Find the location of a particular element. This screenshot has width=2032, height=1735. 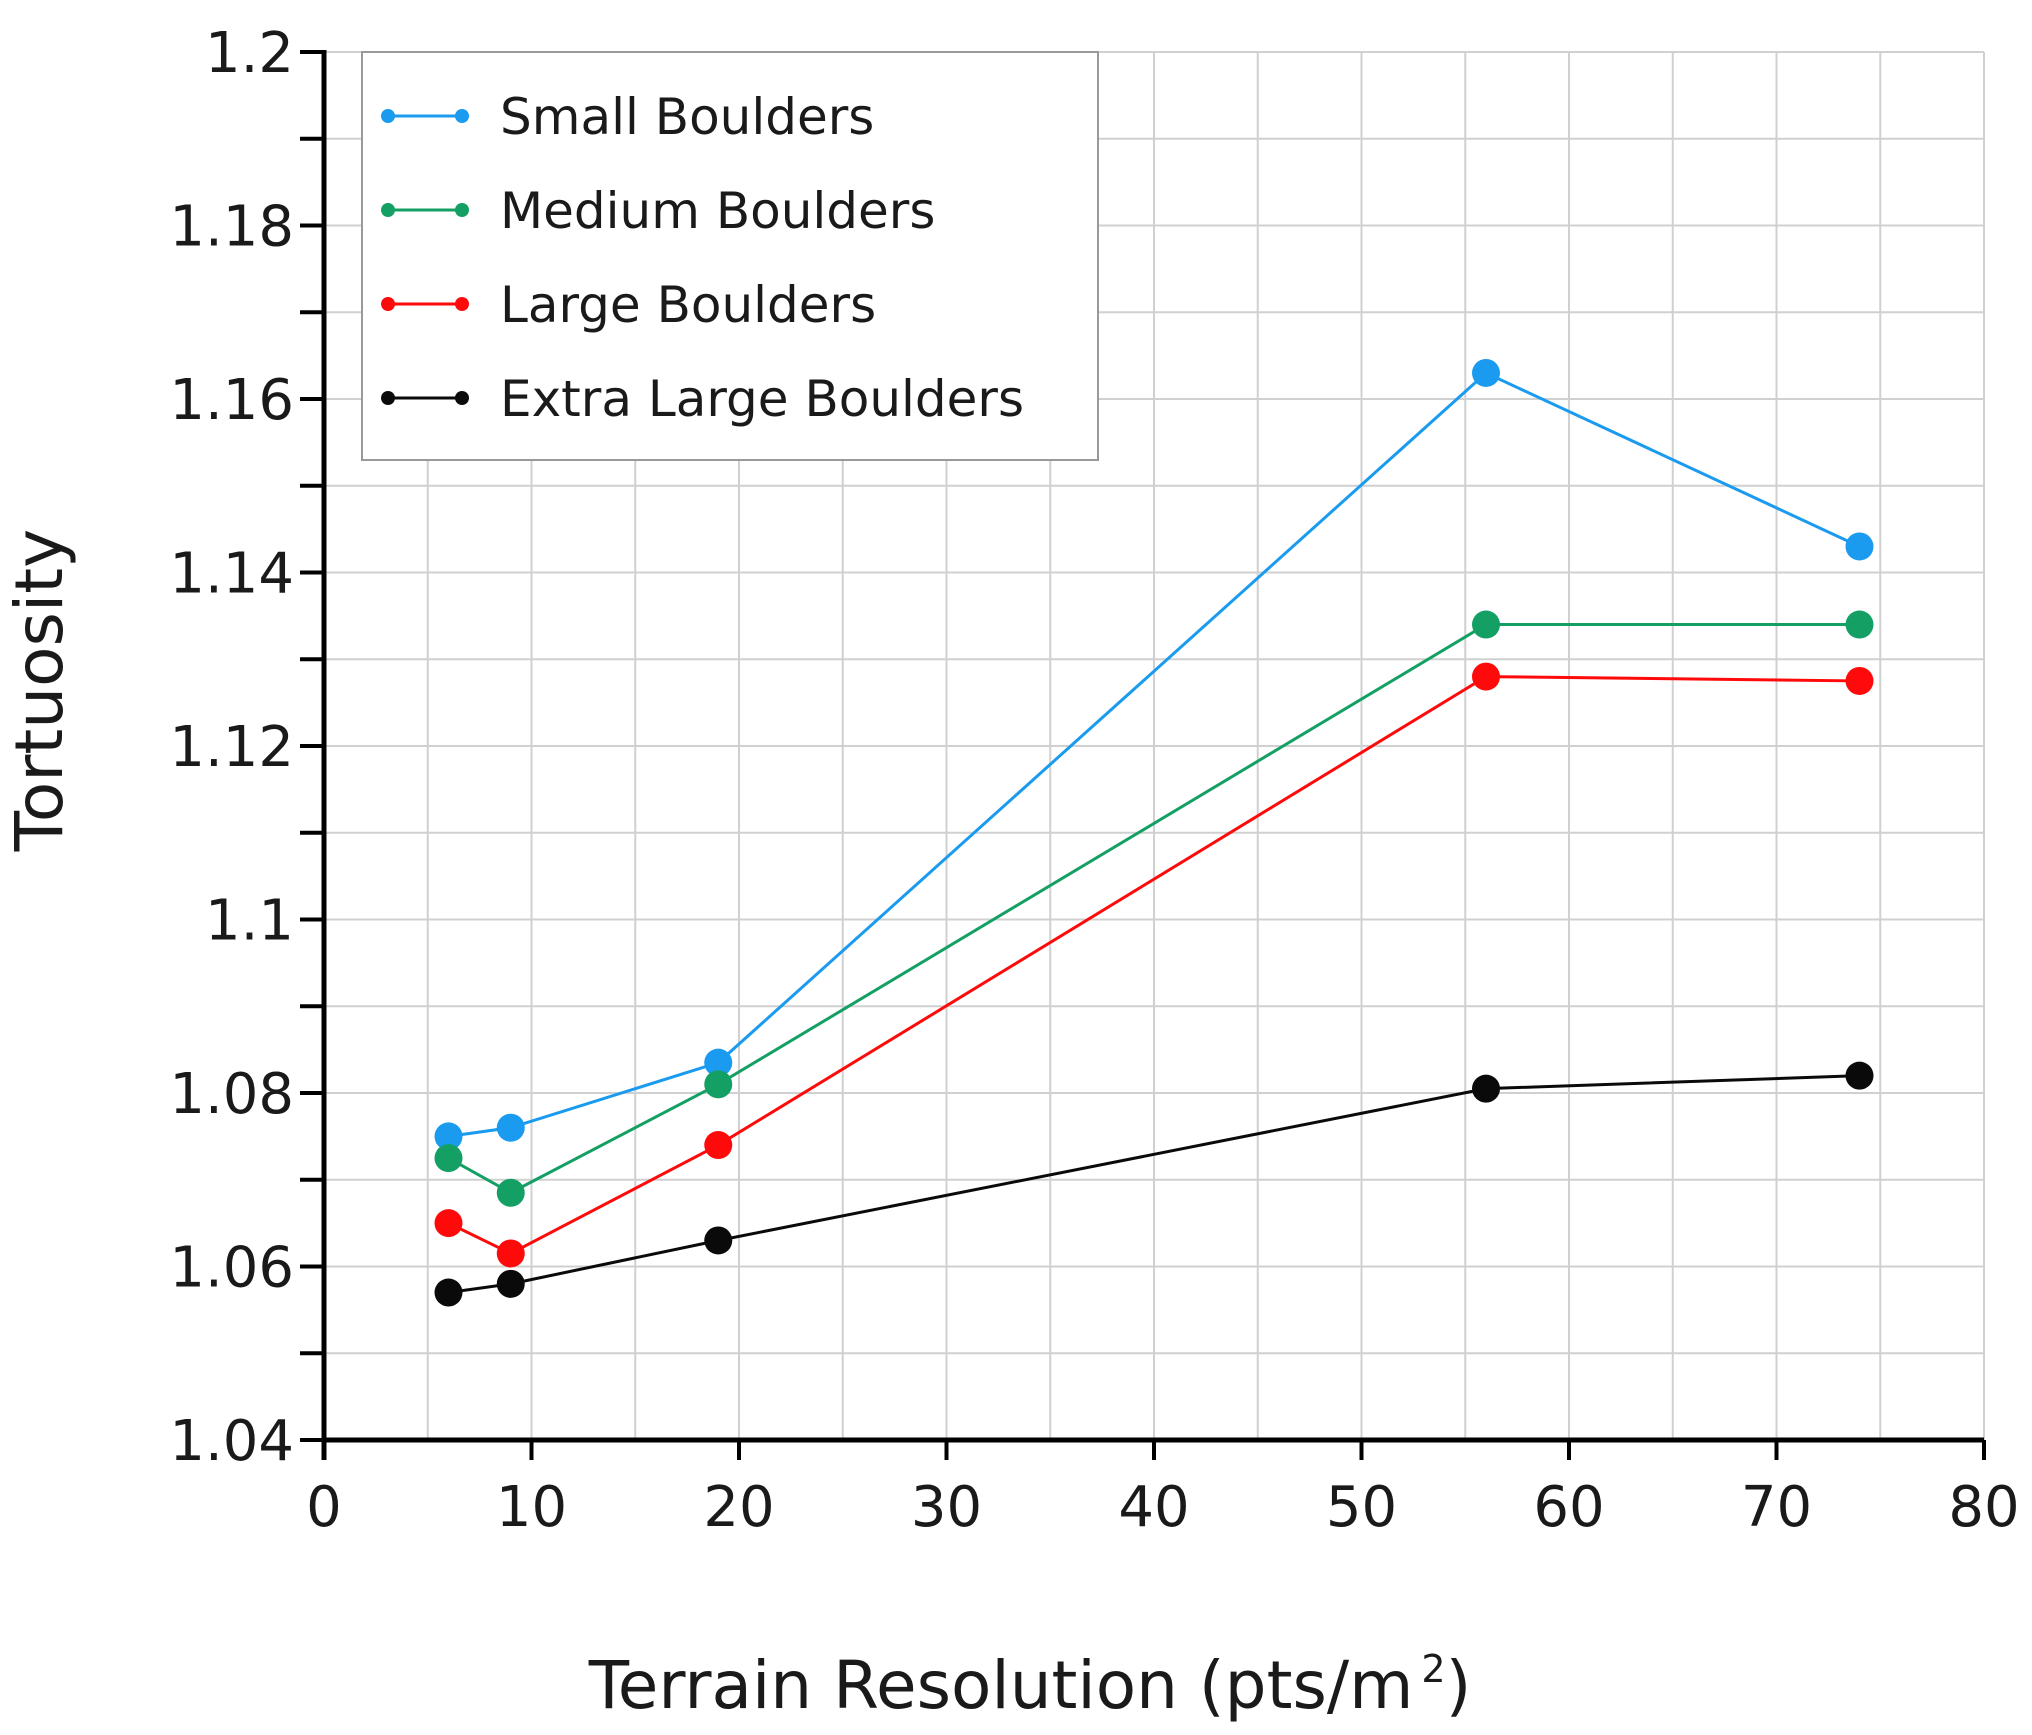

y-tick-label: 1.14 is located at coordinates (231, 574).